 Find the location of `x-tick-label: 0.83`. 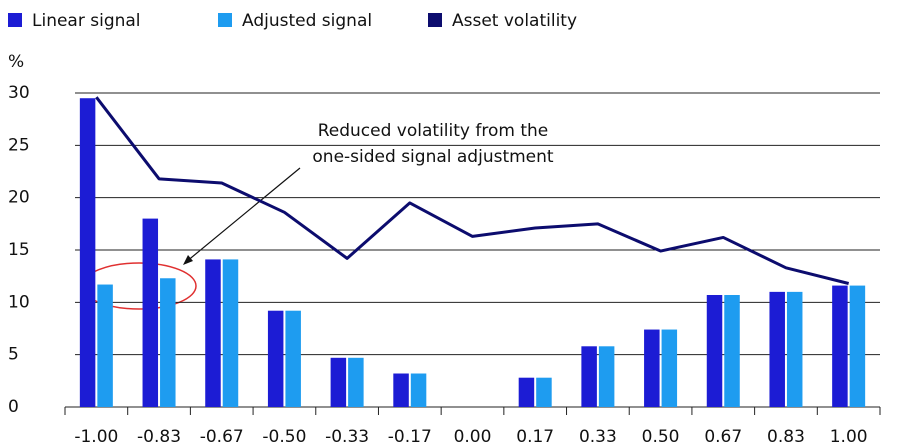

x-tick-label: 0.83 is located at coordinates (786, 437).